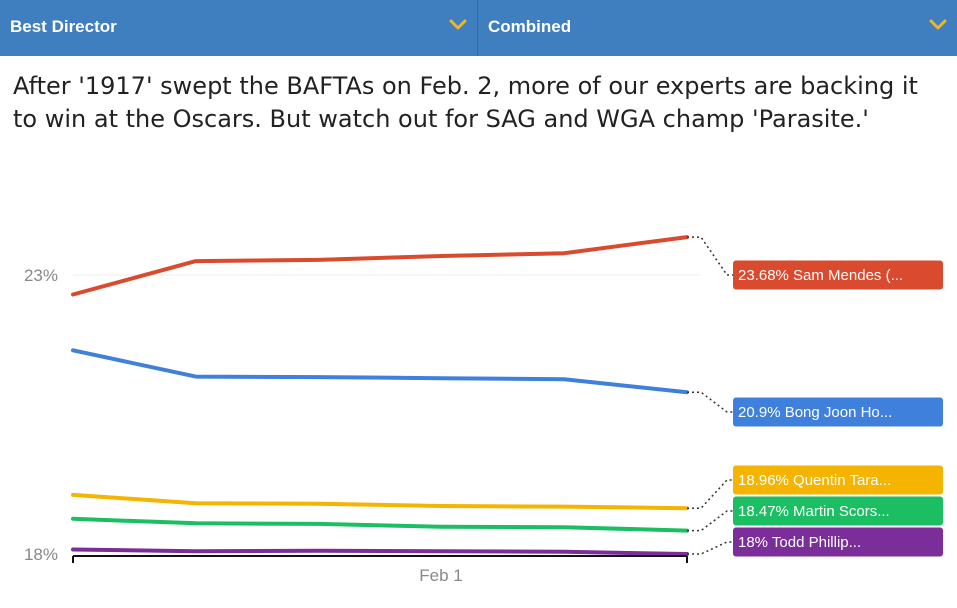 The image size is (957, 608). Describe the element at coordinates (63, 26) in the screenshot. I see `category-dropdown-label: Best Director` at that location.